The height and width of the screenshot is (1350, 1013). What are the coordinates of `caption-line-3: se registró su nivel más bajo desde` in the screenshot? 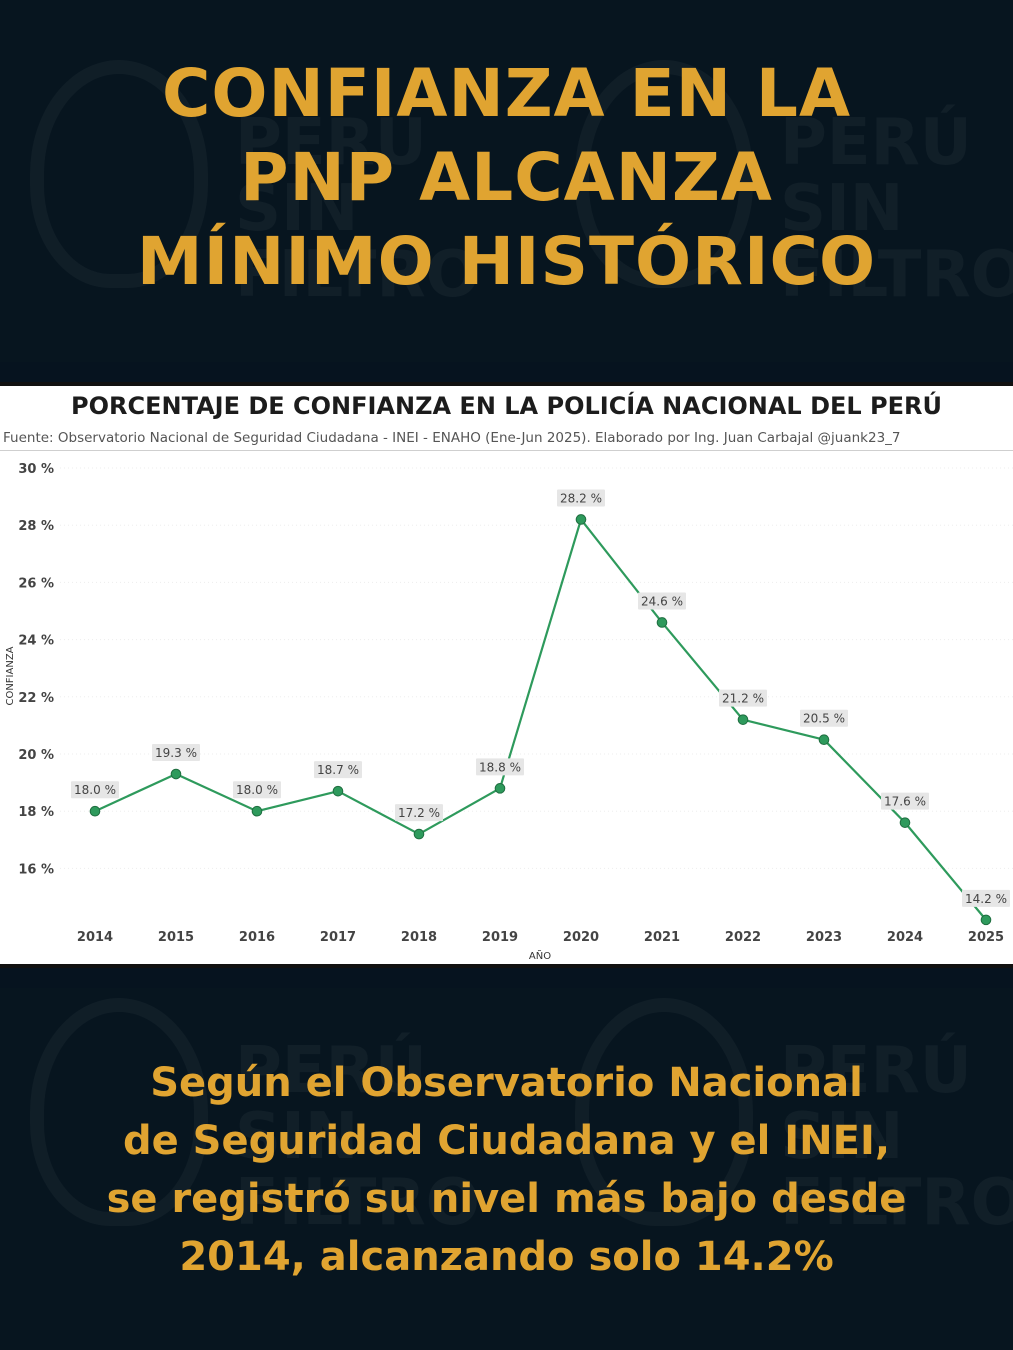 It's located at (506, 1199).